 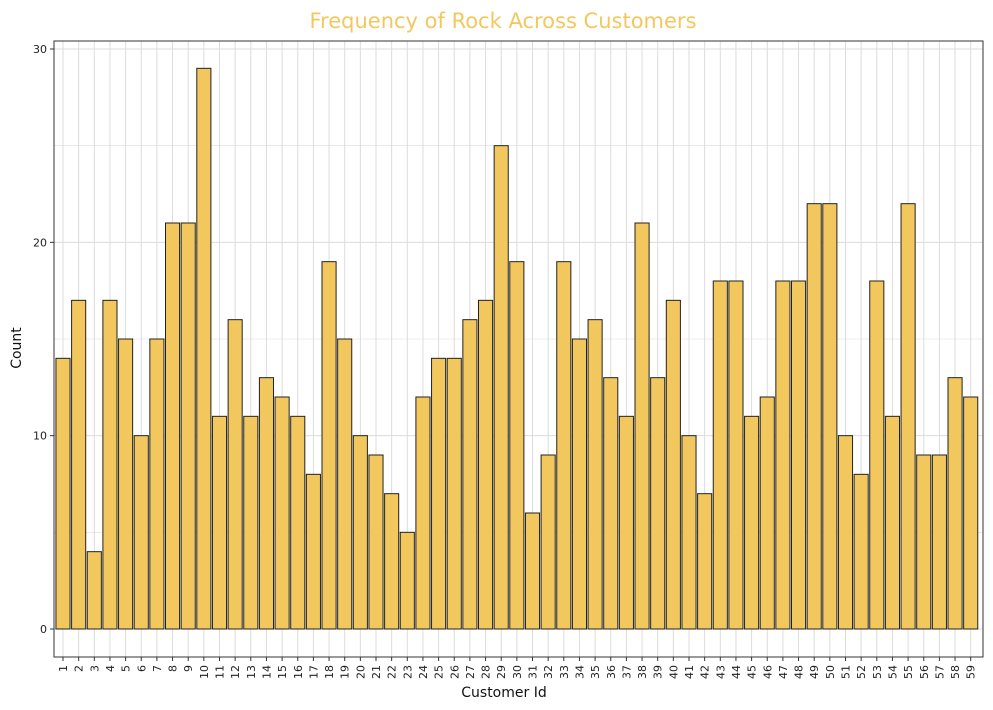 What do you see at coordinates (407, 672) in the screenshot?
I see `x-tick-label: 23` at bounding box center [407, 672].